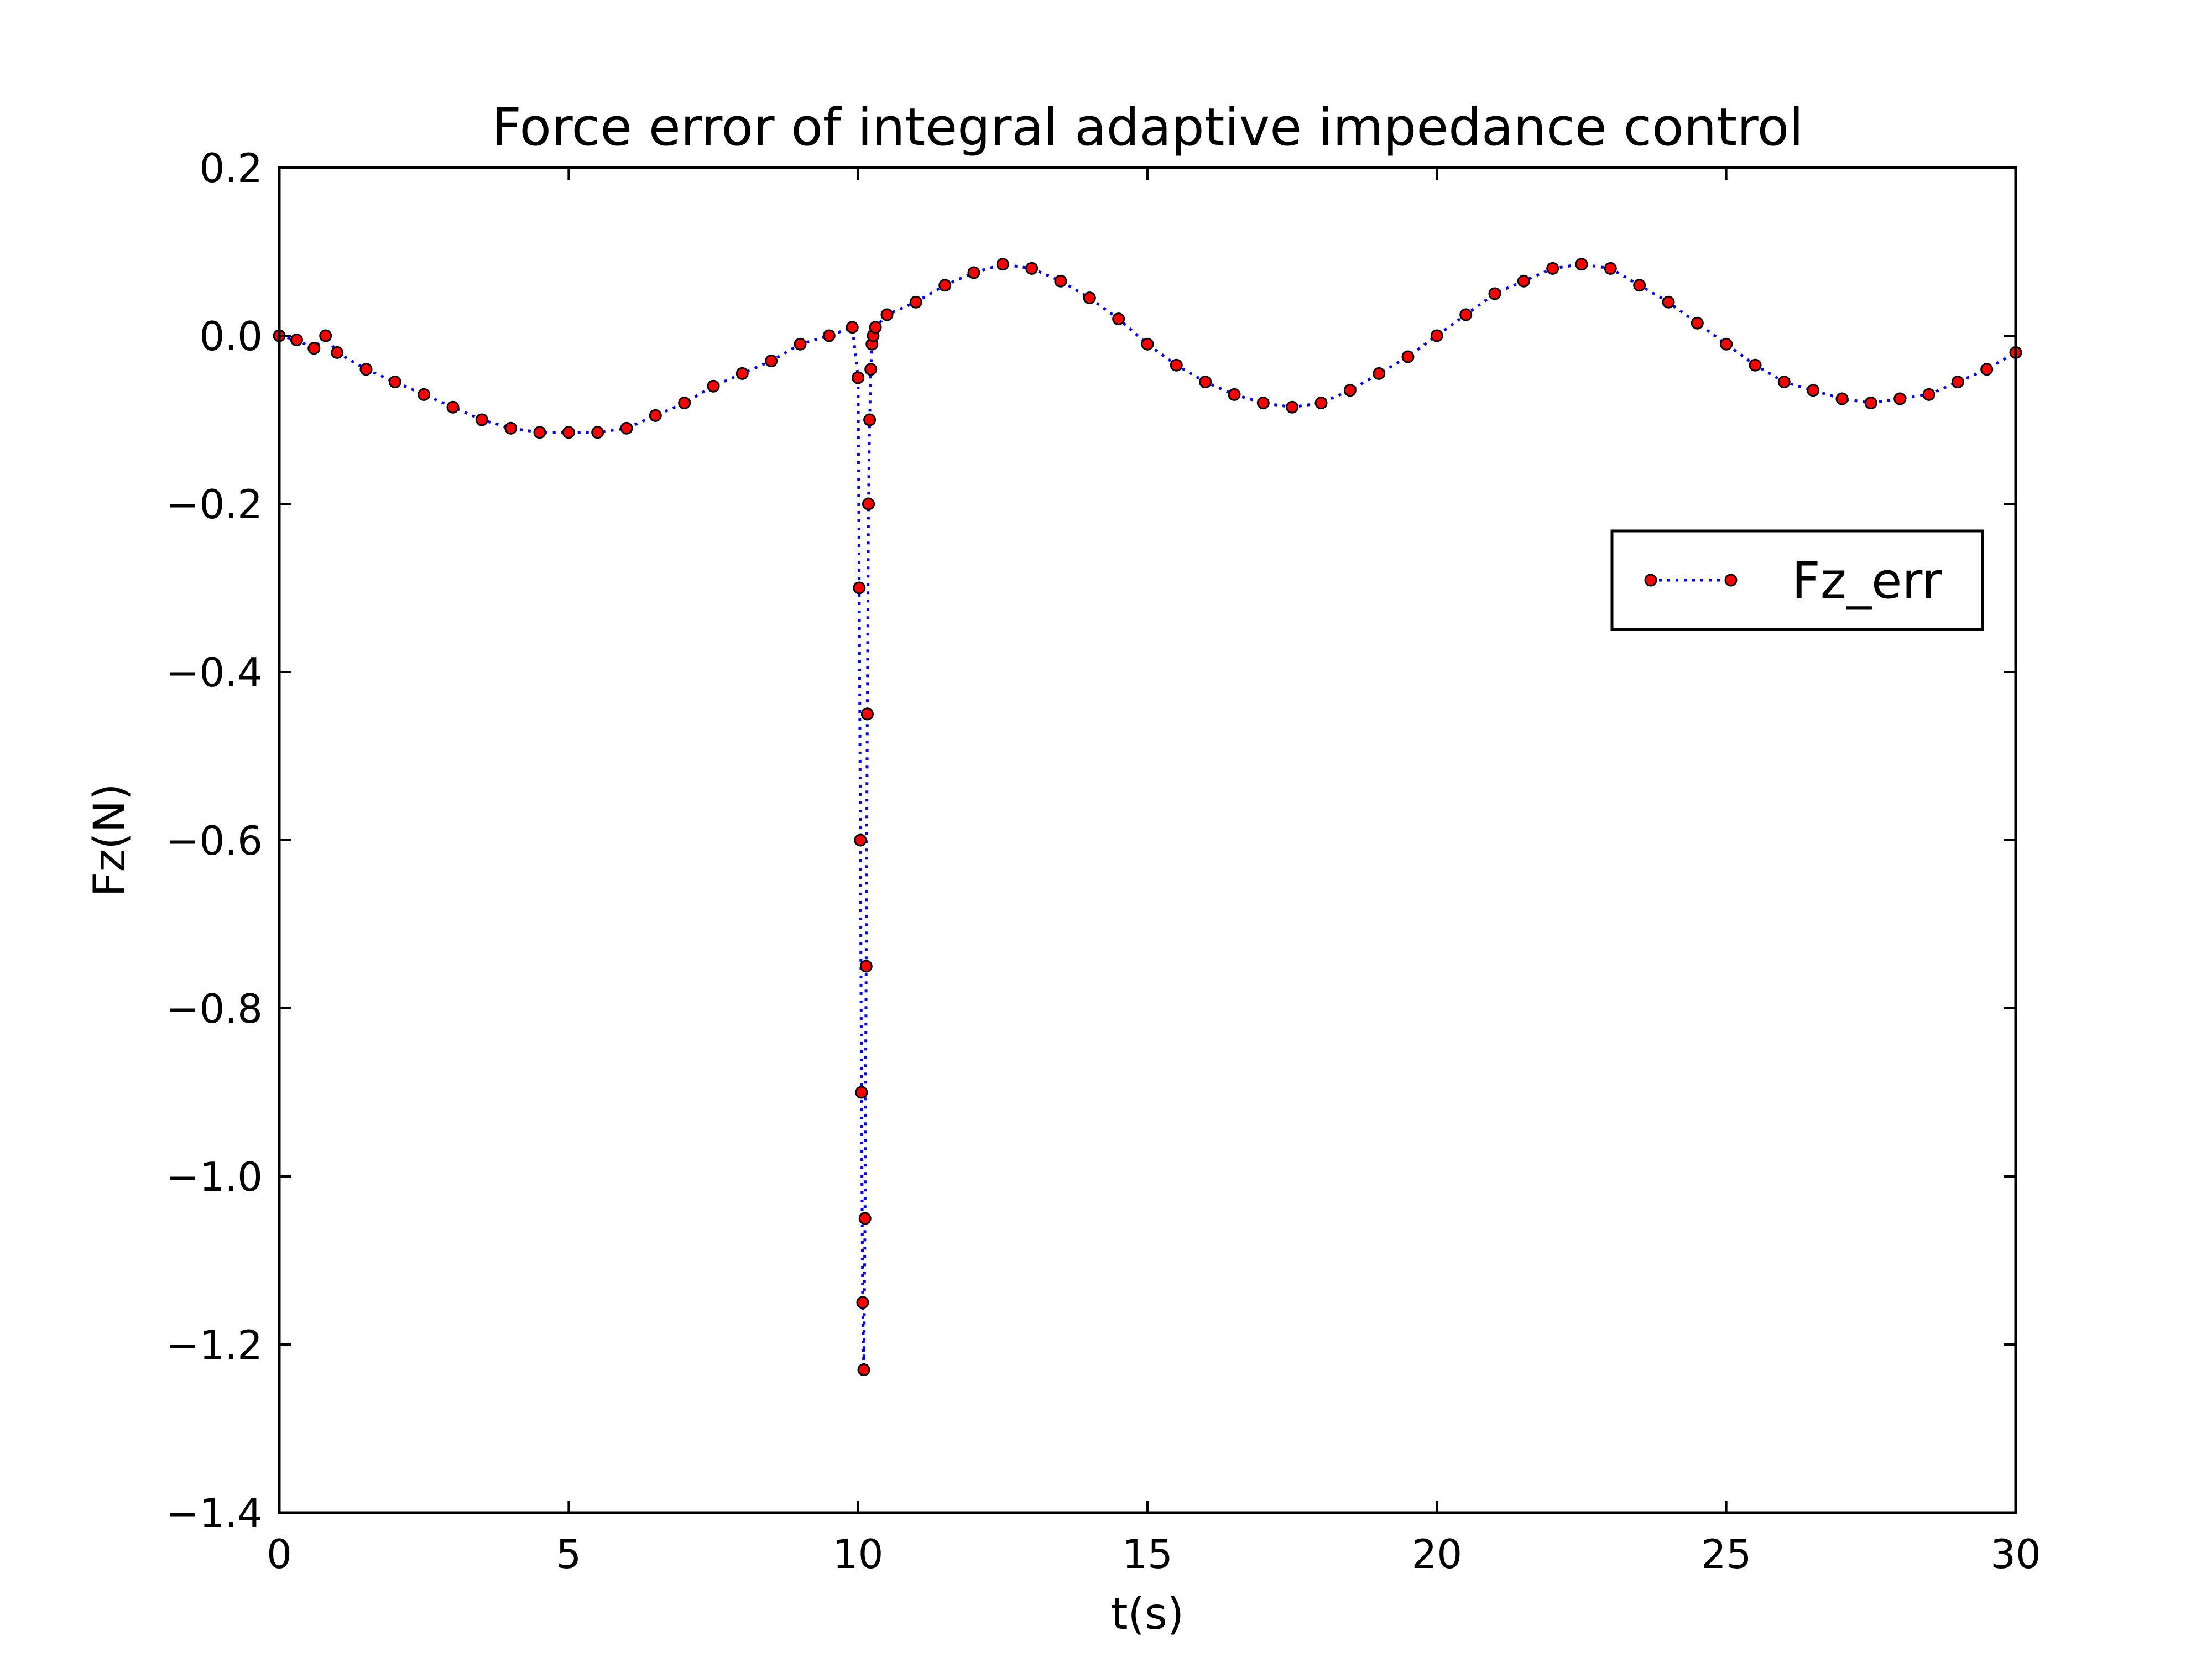 The width and height of the screenshot is (2212, 1662). What do you see at coordinates (215, 1177) in the screenshot?
I see `y-tick-label: −1.0` at bounding box center [215, 1177].